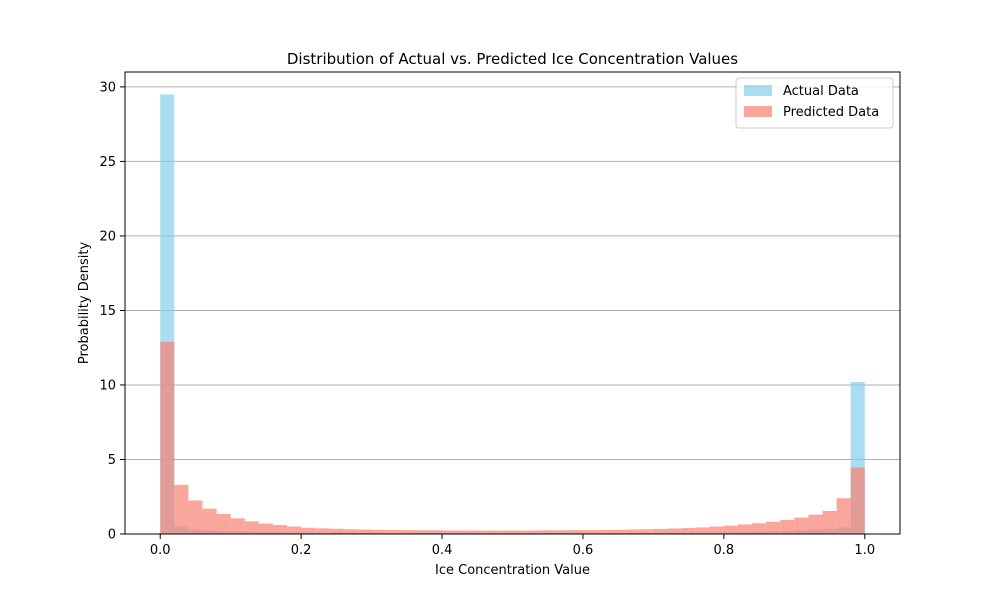 The width and height of the screenshot is (1000, 600). What do you see at coordinates (512, 570) in the screenshot?
I see `x-axis-label: Ice Concentration Value` at bounding box center [512, 570].